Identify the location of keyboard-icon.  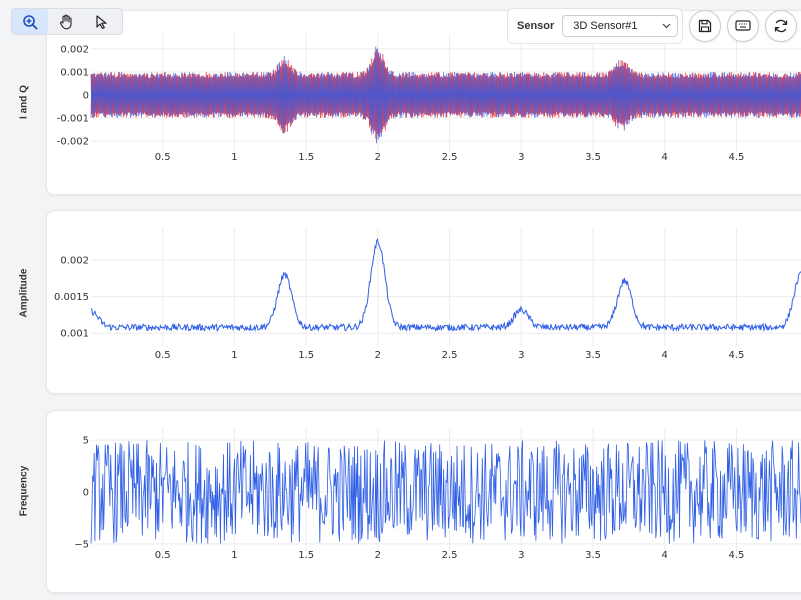
(743, 25).